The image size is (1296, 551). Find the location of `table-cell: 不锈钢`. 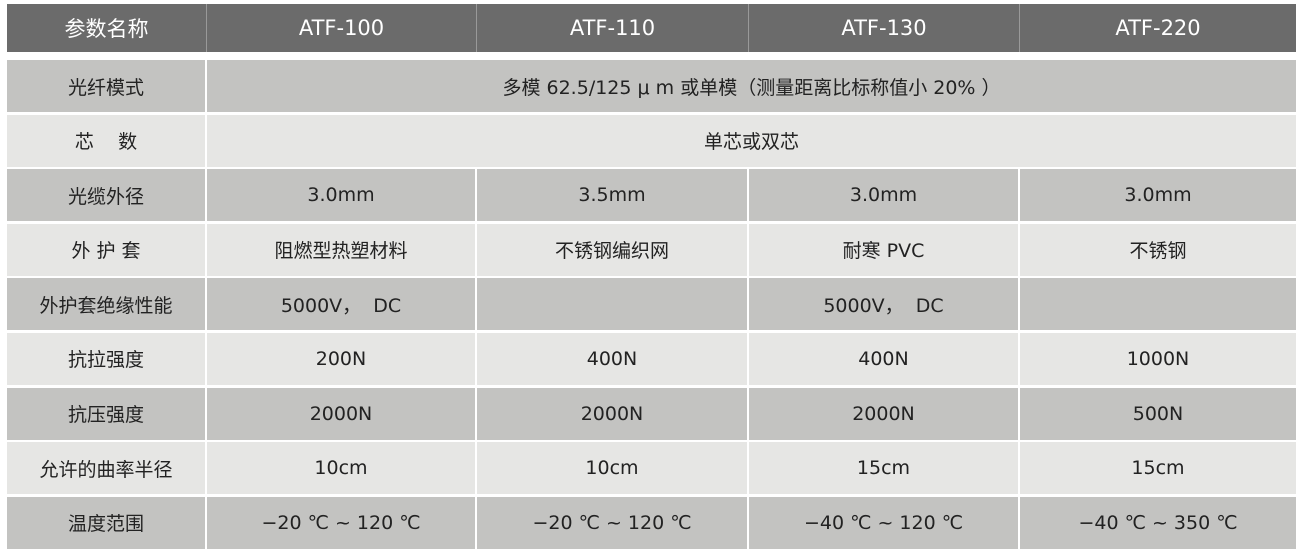

table-cell: 不锈钢 is located at coordinates (1158, 251).